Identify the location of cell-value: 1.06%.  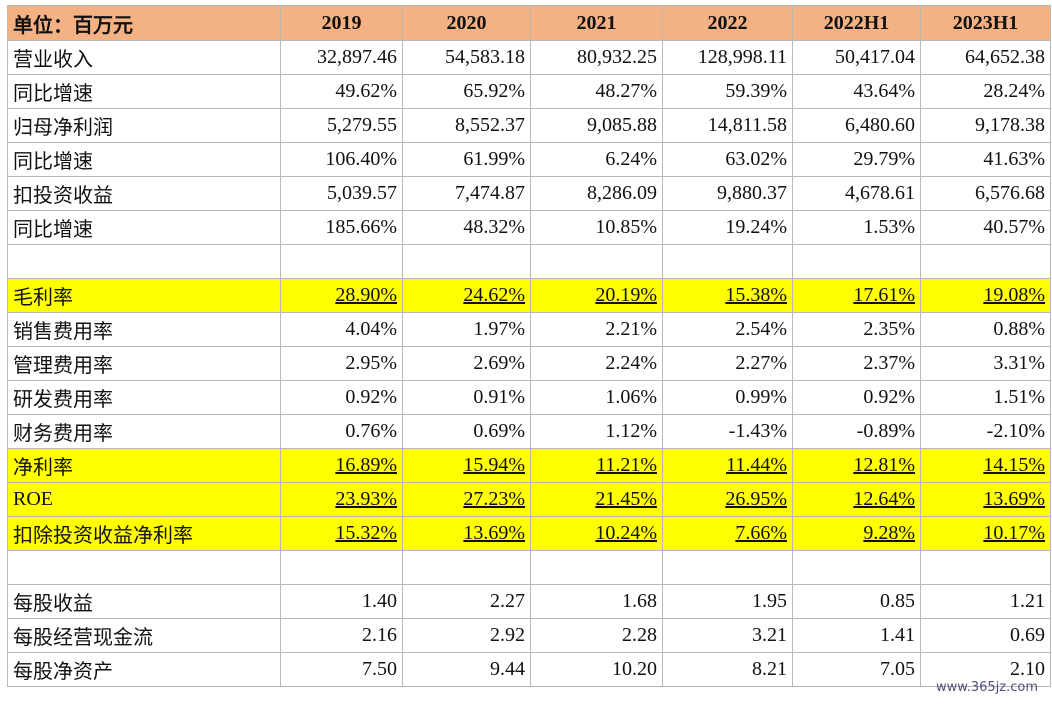
(631, 397).